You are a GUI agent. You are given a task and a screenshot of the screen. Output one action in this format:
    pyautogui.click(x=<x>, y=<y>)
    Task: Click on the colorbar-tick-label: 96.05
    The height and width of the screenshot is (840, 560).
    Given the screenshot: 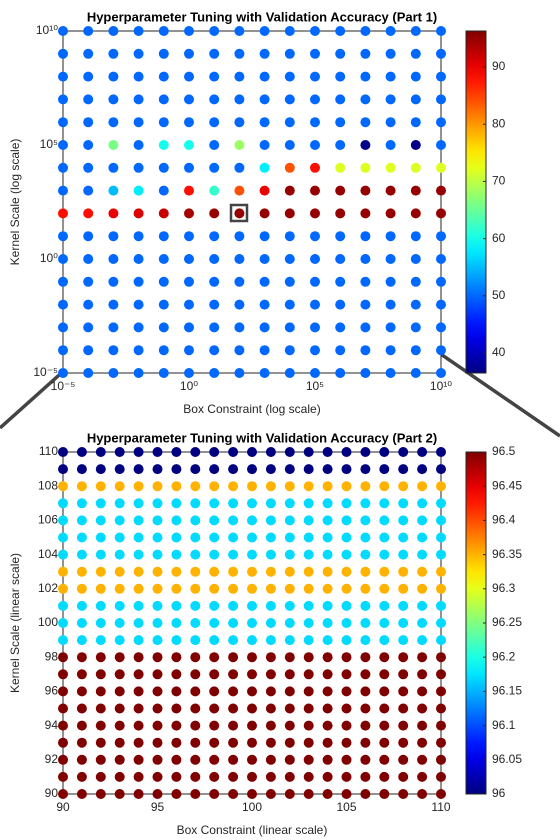 What is the action you would take?
    pyautogui.click(x=507, y=759)
    